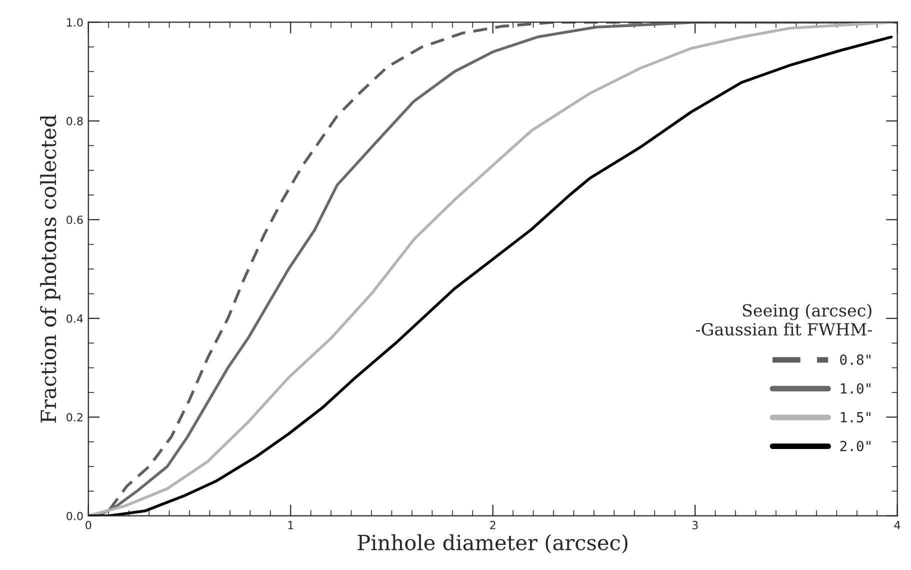 Image resolution: width=911 pixels, height=570 pixels. I want to click on x-axis-title: Pinhole diameter (arcsec), so click(493, 544).